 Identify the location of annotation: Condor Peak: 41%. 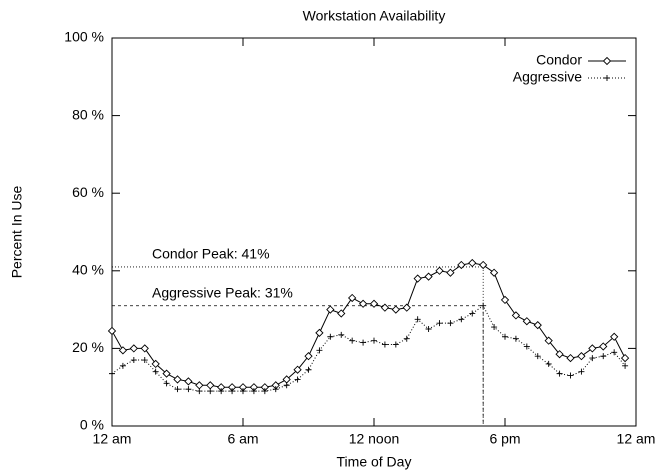
(211, 254).